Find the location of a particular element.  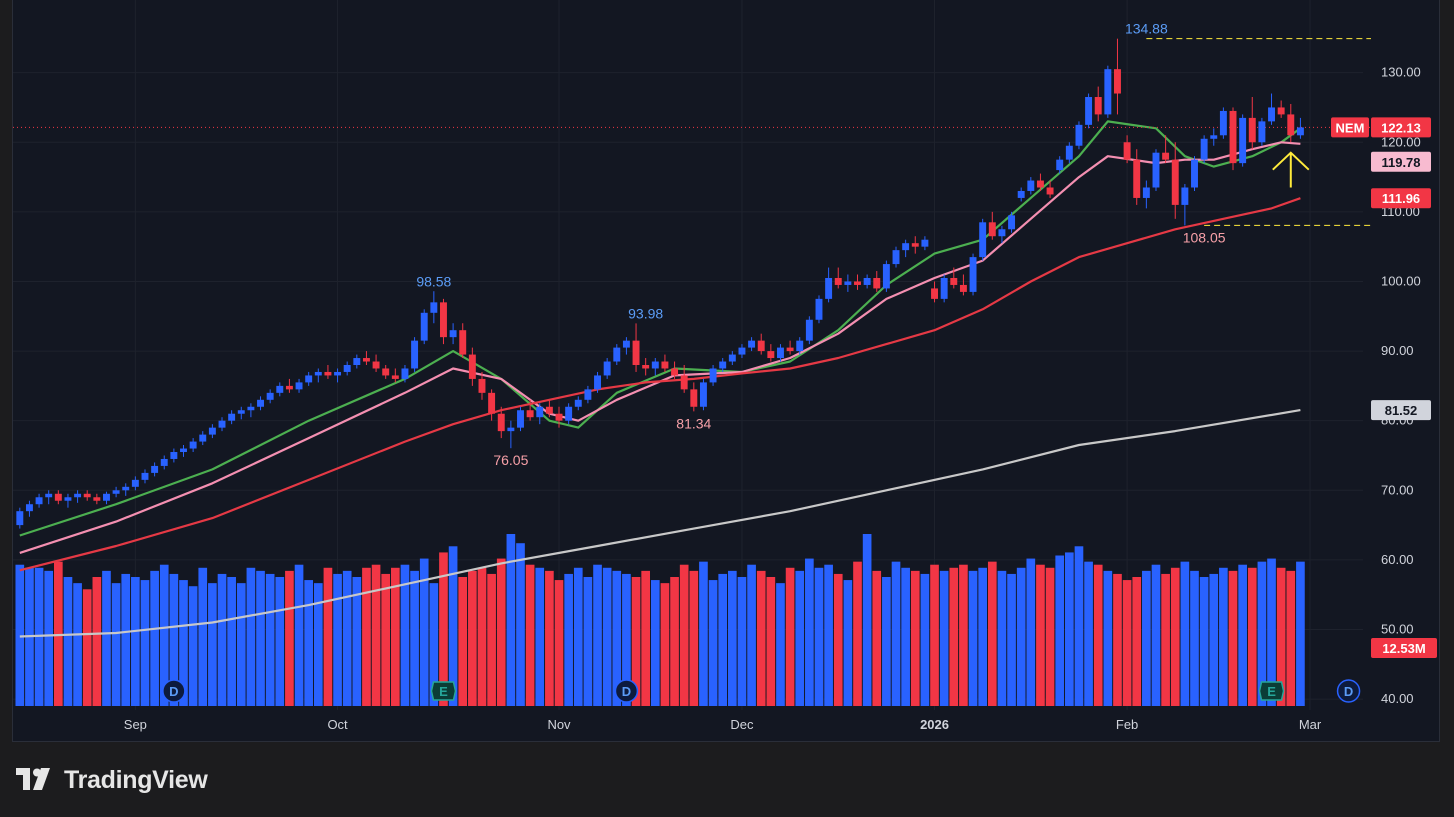

price-label-text: 81.52 is located at coordinates (1401, 410).